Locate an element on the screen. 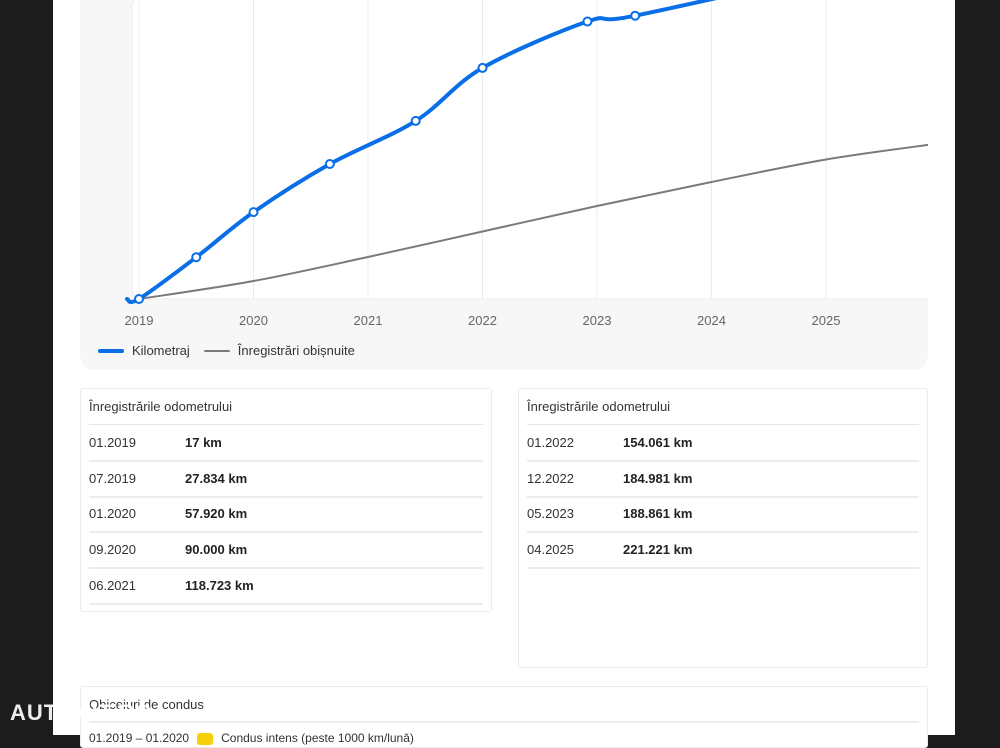  x-tick-label: 2020 is located at coordinates (253, 320).